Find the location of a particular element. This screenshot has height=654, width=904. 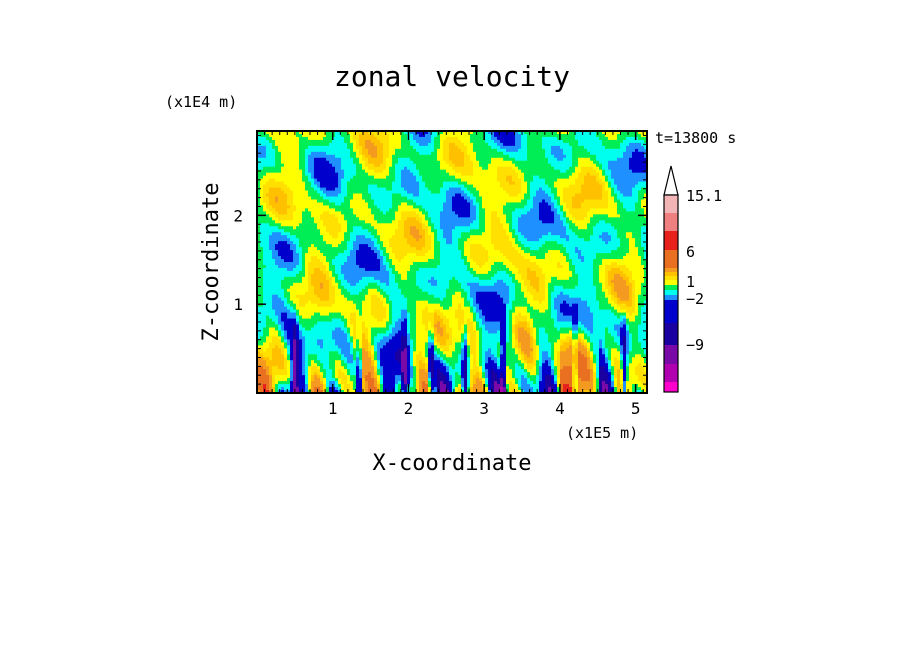

y-unit-label: (x1E4 m) is located at coordinates (201, 102).